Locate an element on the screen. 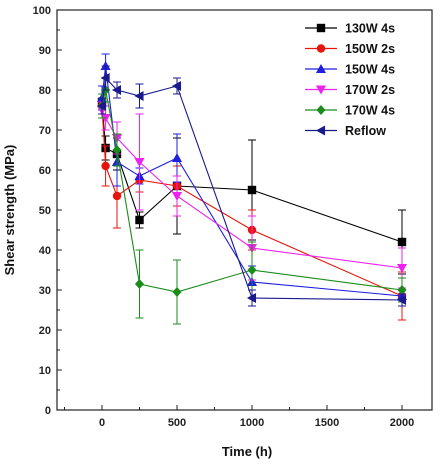 This screenshot has width=442, height=464. legend-entry: 150W 2s is located at coordinates (350, 49).